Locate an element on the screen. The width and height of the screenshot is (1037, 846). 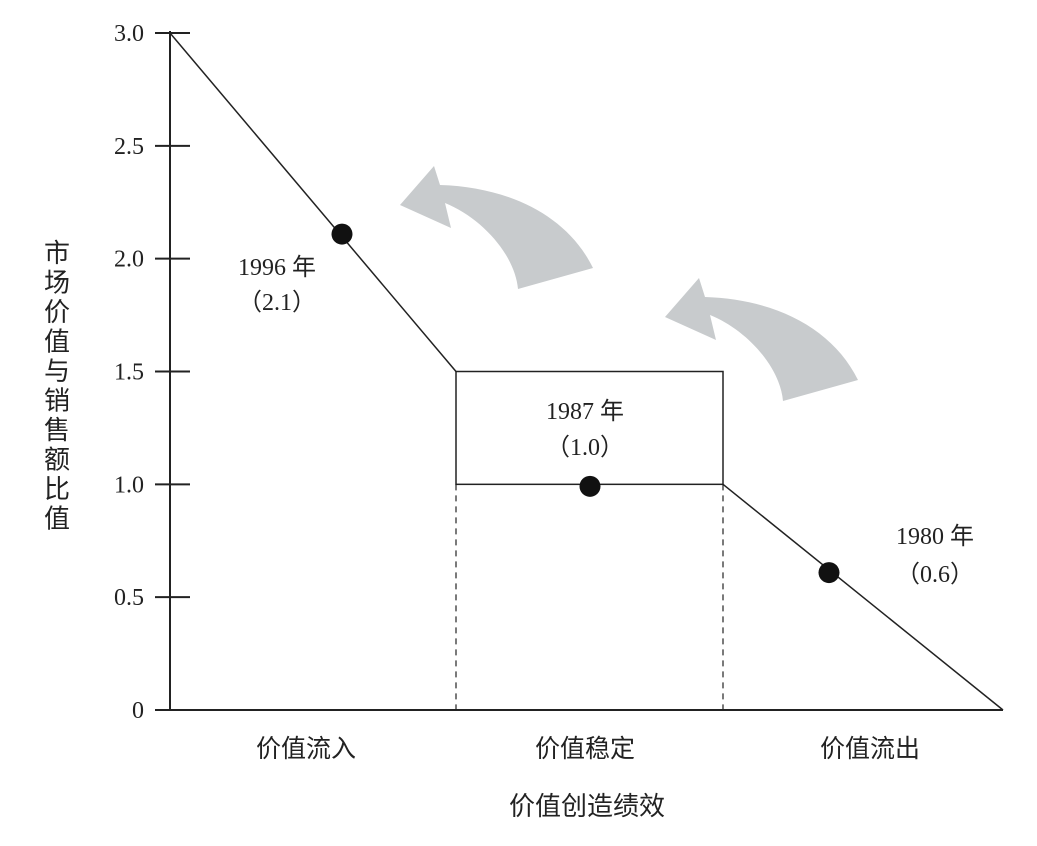
y-axis-title-char: 售 is located at coordinates (57, 430).